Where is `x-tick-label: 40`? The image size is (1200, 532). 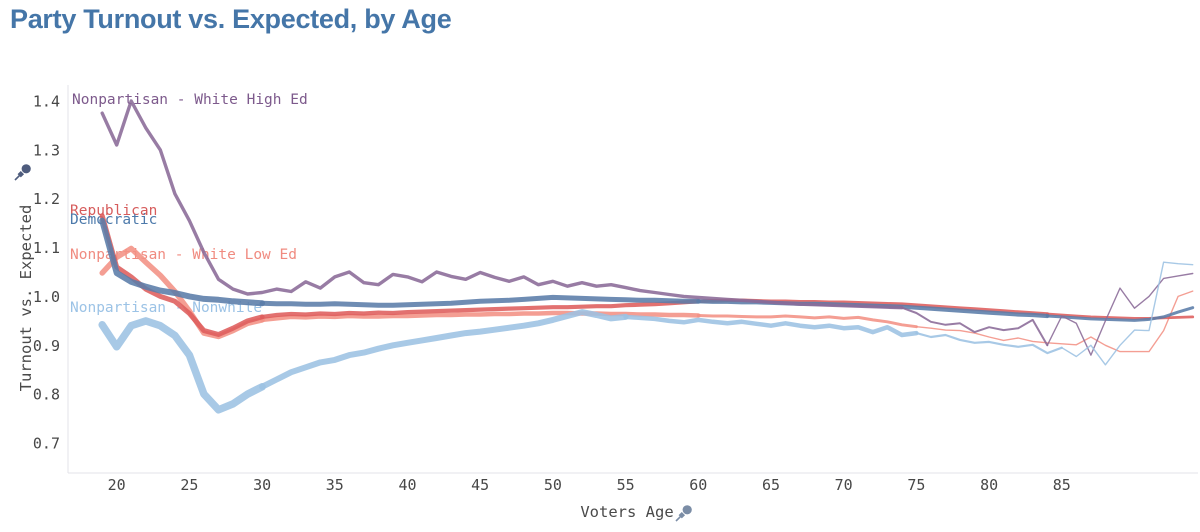
x-tick-label: 40 is located at coordinates (407, 485).